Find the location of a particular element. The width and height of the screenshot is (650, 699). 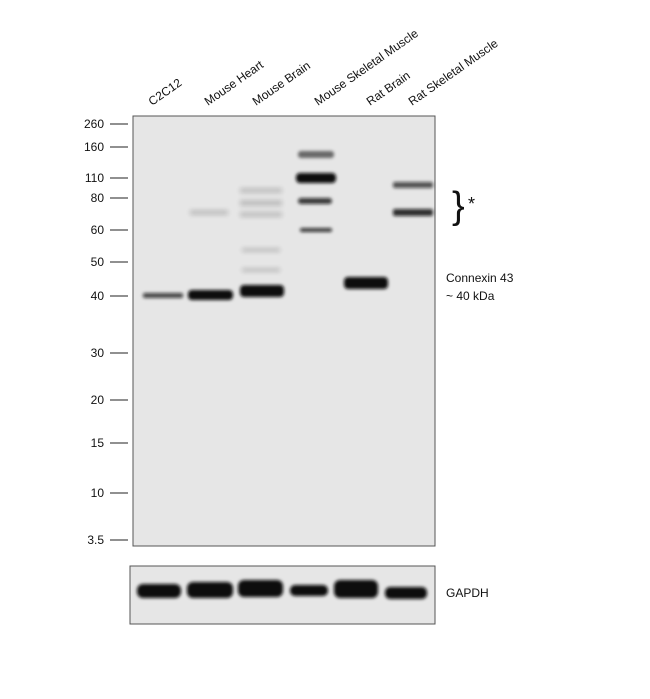

loading-control-membrane is located at coordinates (282, 595).